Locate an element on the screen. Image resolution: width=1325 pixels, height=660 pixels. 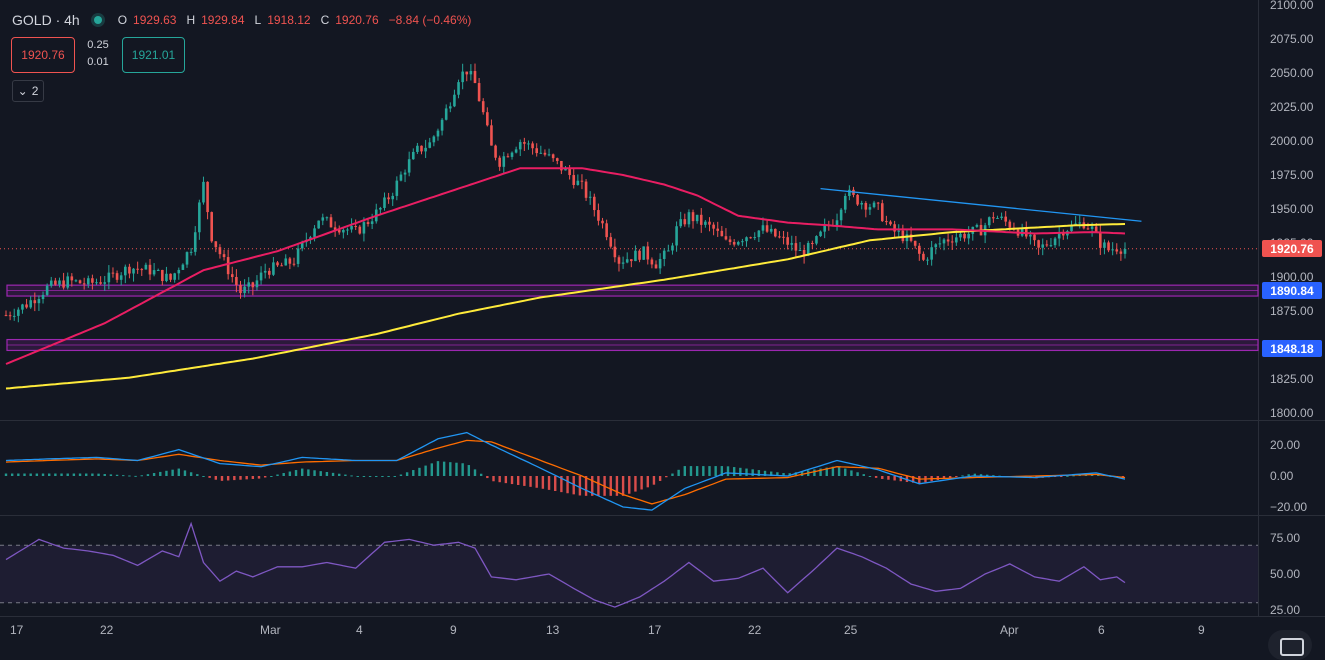
price-tick-label: 1800.00 is located at coordinates (1292, 413).